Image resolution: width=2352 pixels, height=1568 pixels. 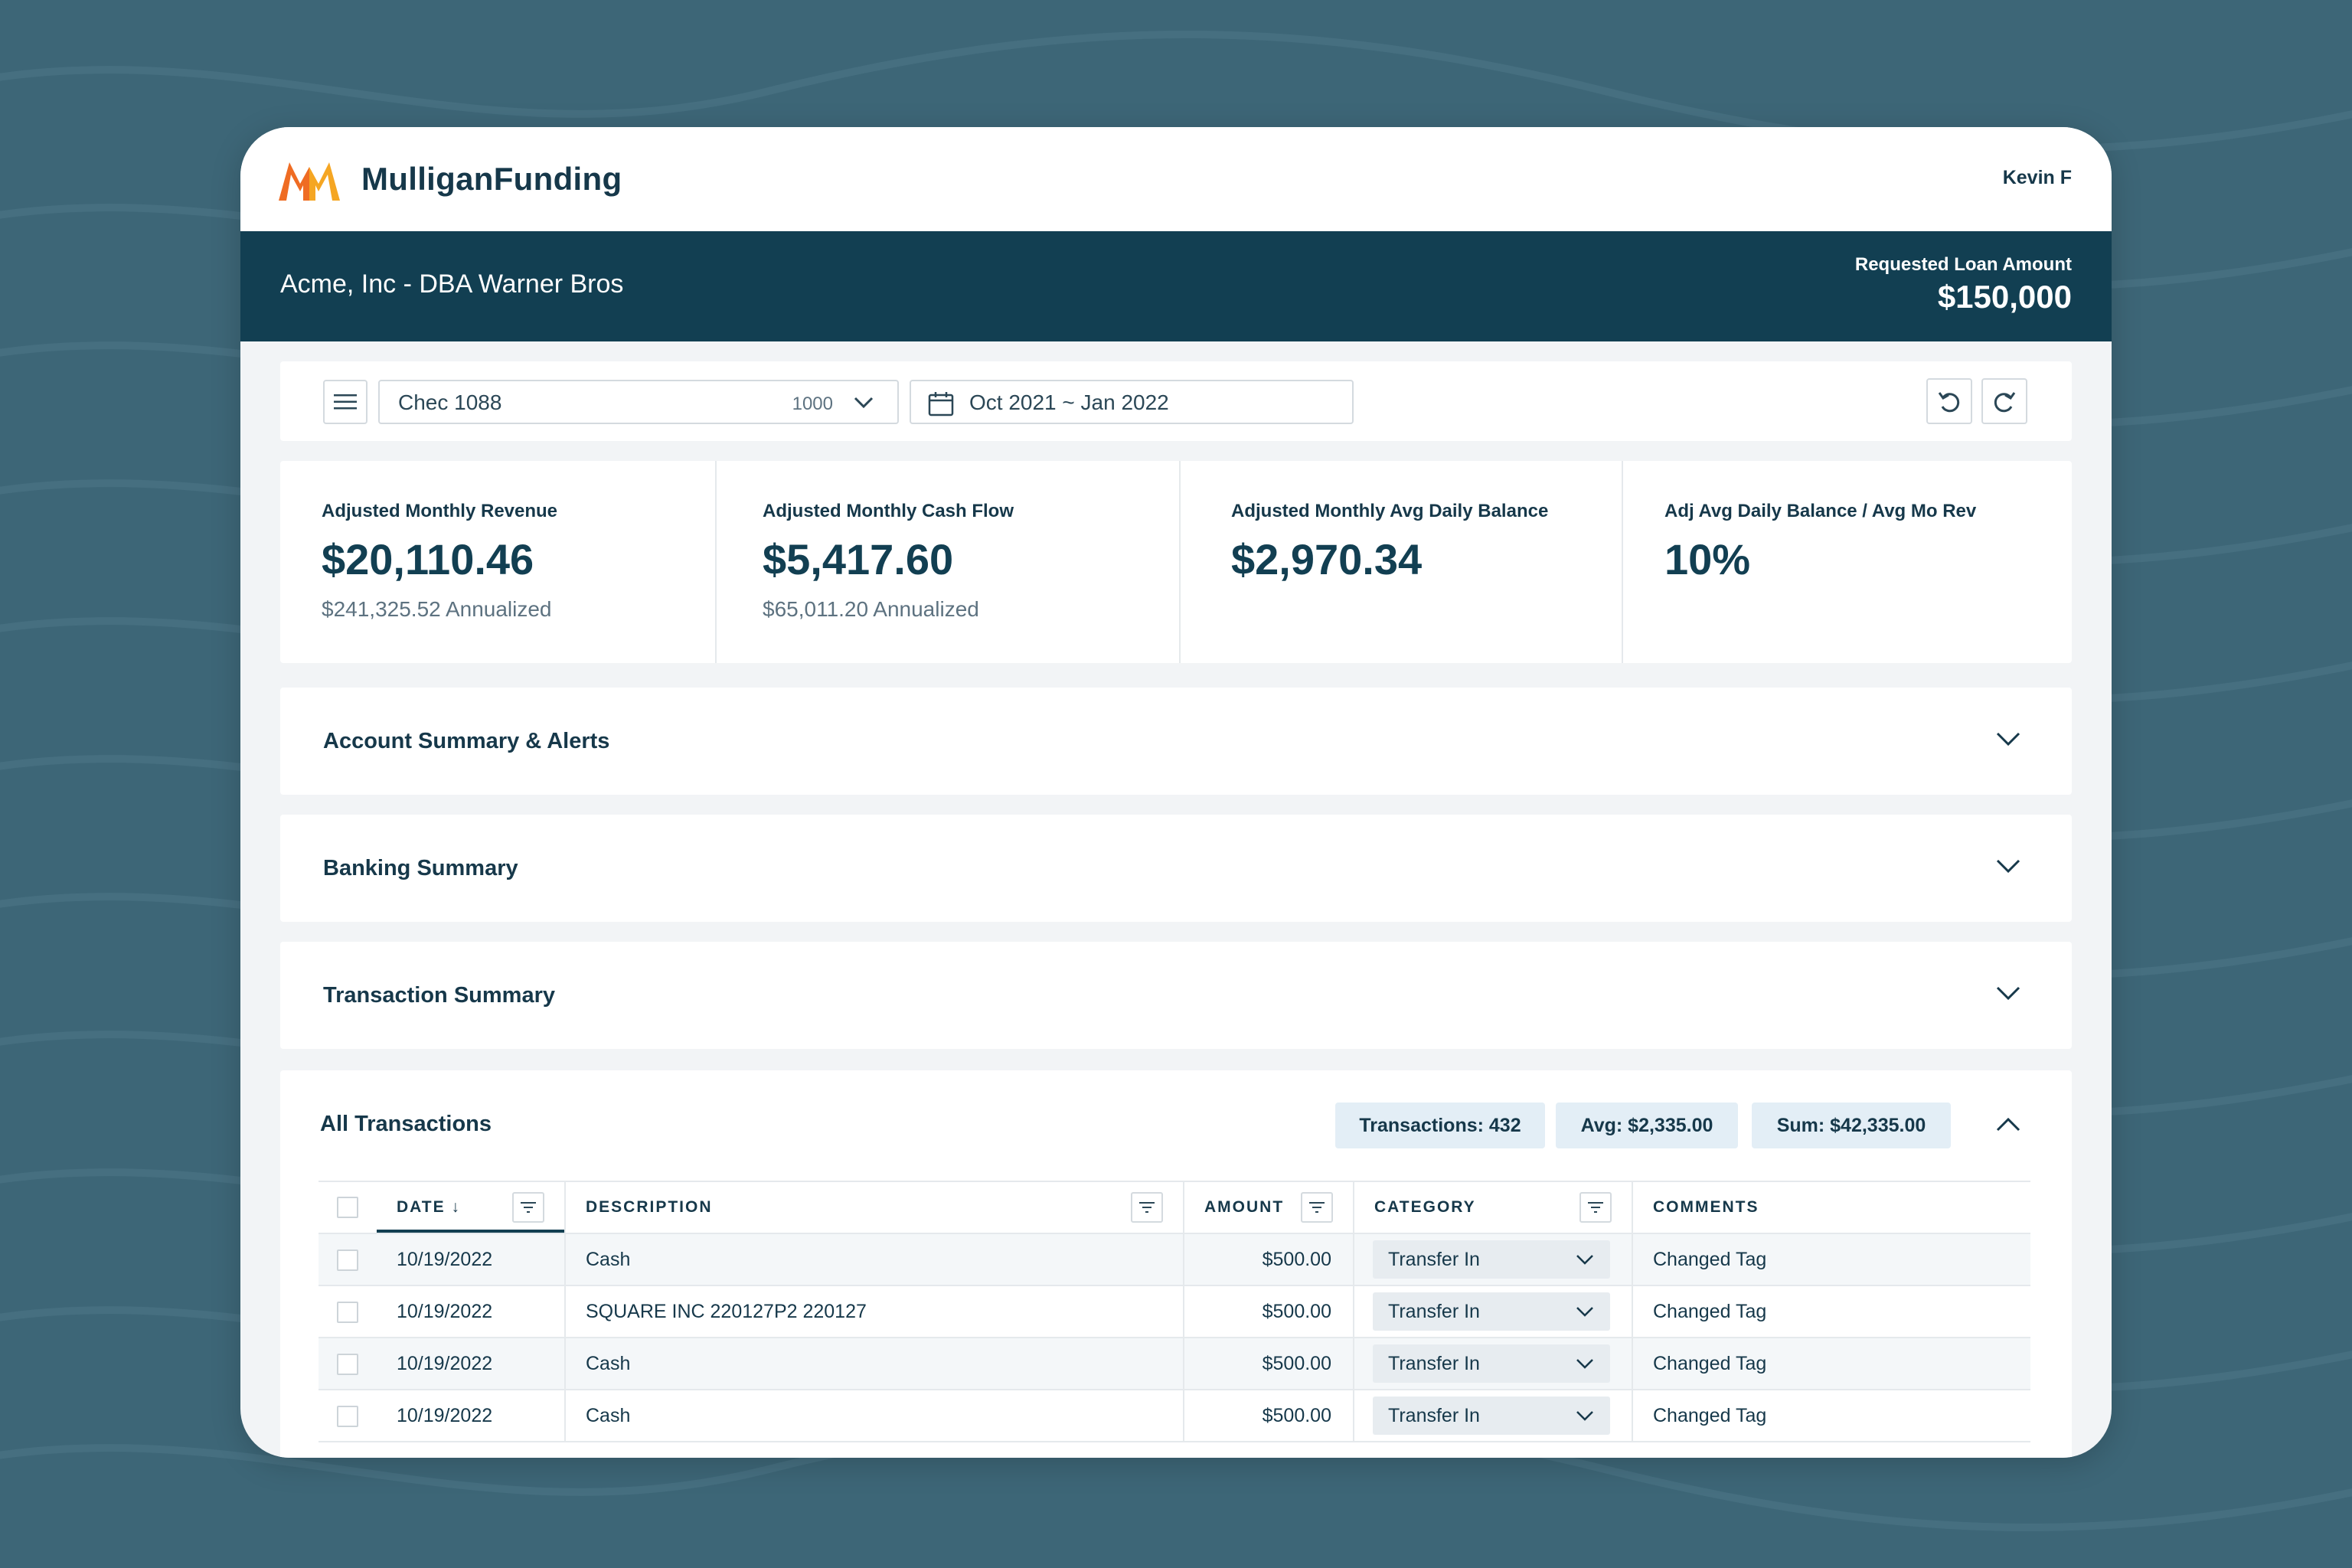 I want to click on column-header-amount: AMOUNT, so click(x=1269, y=1207).